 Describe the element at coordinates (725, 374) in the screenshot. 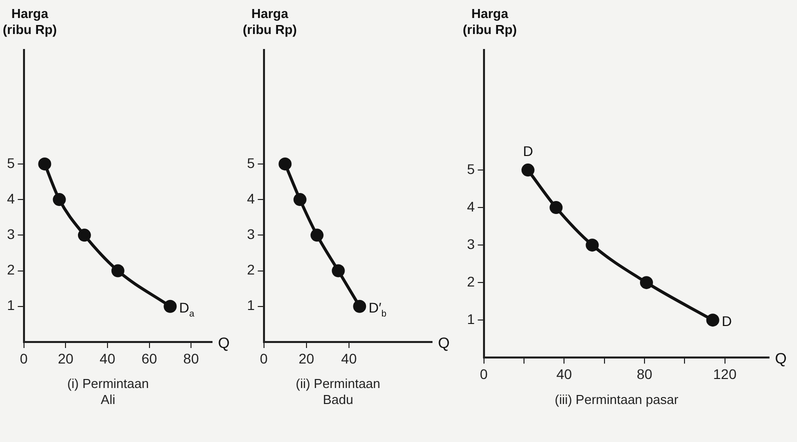

I see `x-tick-label: 120` at that location.